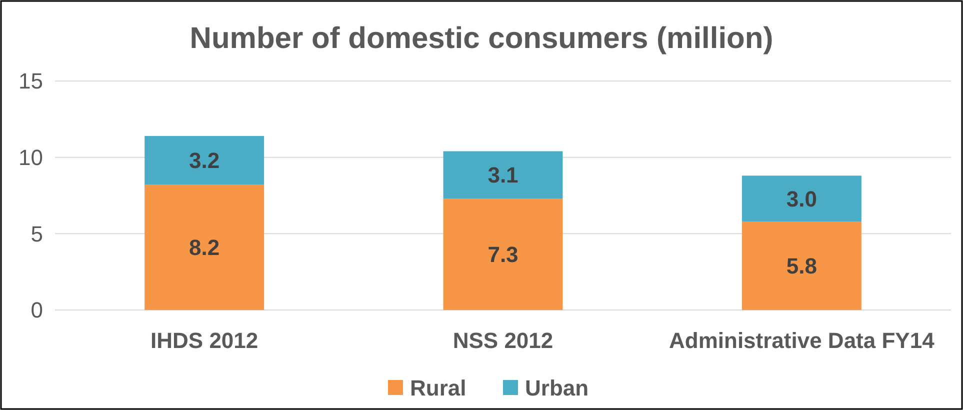 Image resolution: width=963 pixels, height=410 pixels. I want to click on x-tick-label: IHDS 2012, so click(204, 340).